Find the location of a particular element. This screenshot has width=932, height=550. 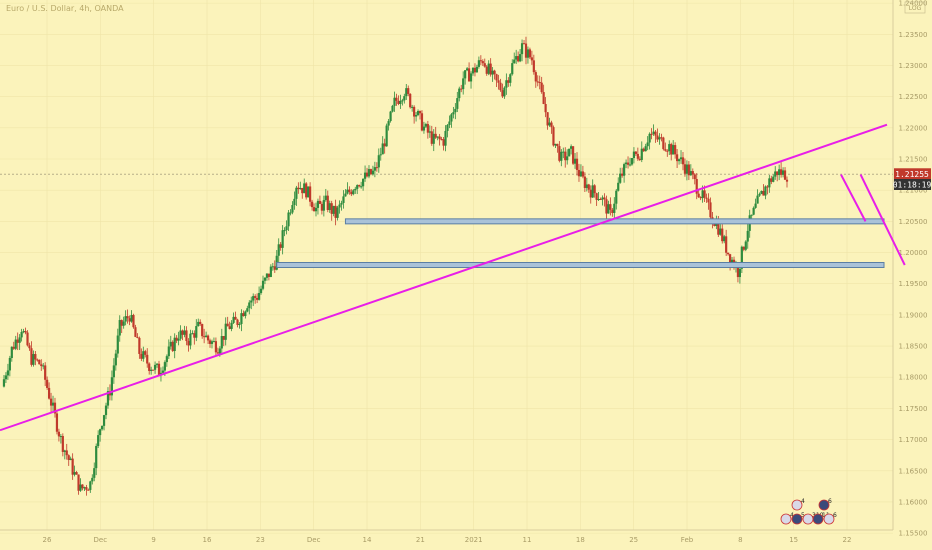

price-tick-label: 1.20500 is located at coordinates (913, 222).